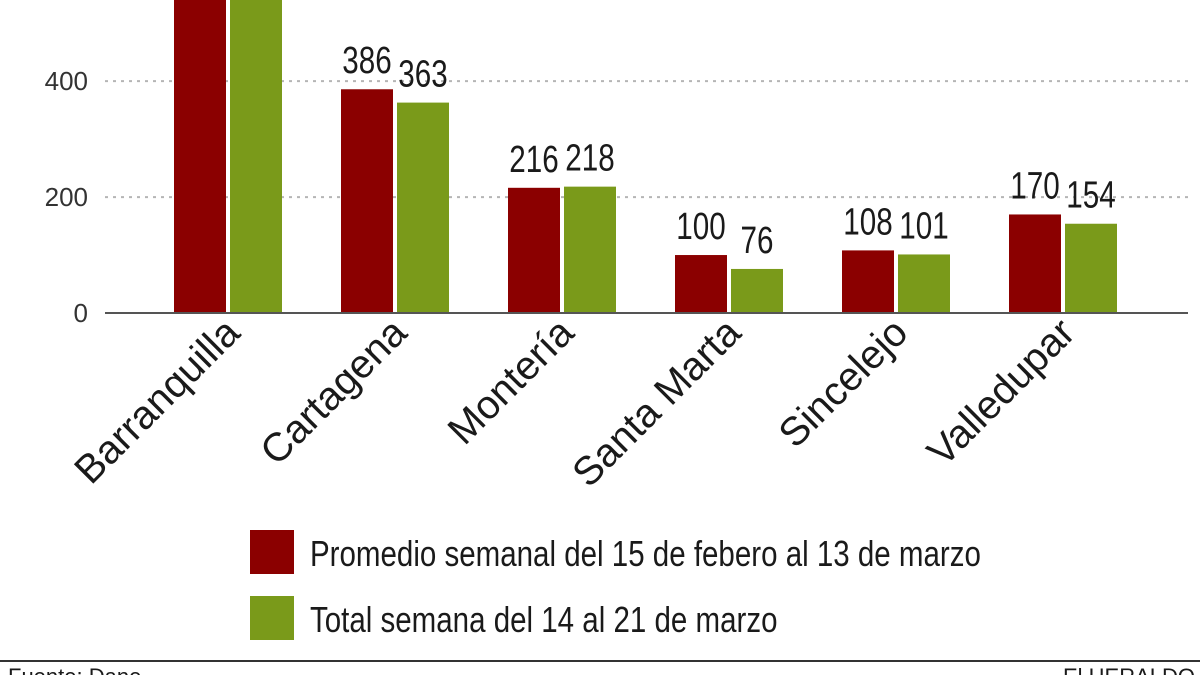  Describe the element at coordinates (1129, 669) in the screenshot. I see `footer-brand: El HERALDO` at that location.